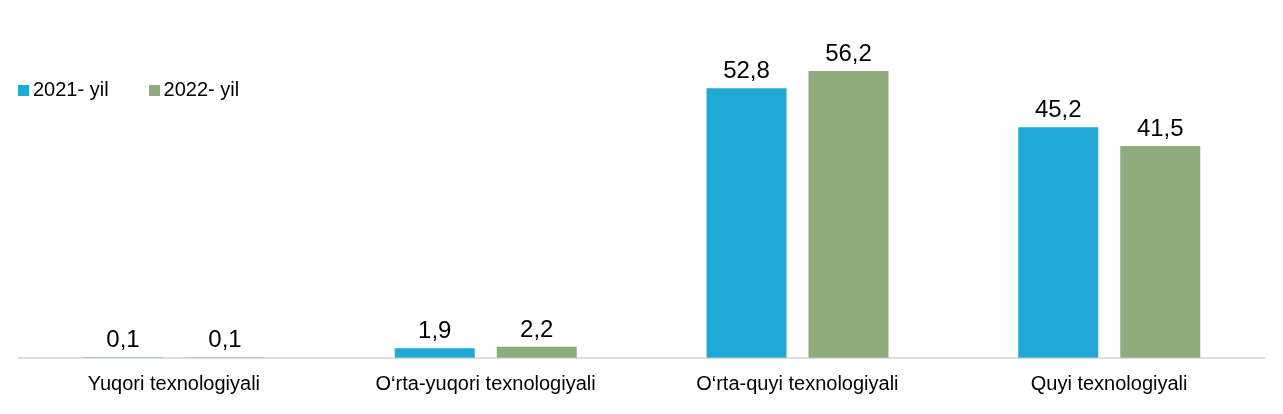 This screenshot has width=1283, height=414. What do you see at coordinates (537, 328) in the screenshot?
I see `data-label: 2,2` at bounding box center [537, 328].